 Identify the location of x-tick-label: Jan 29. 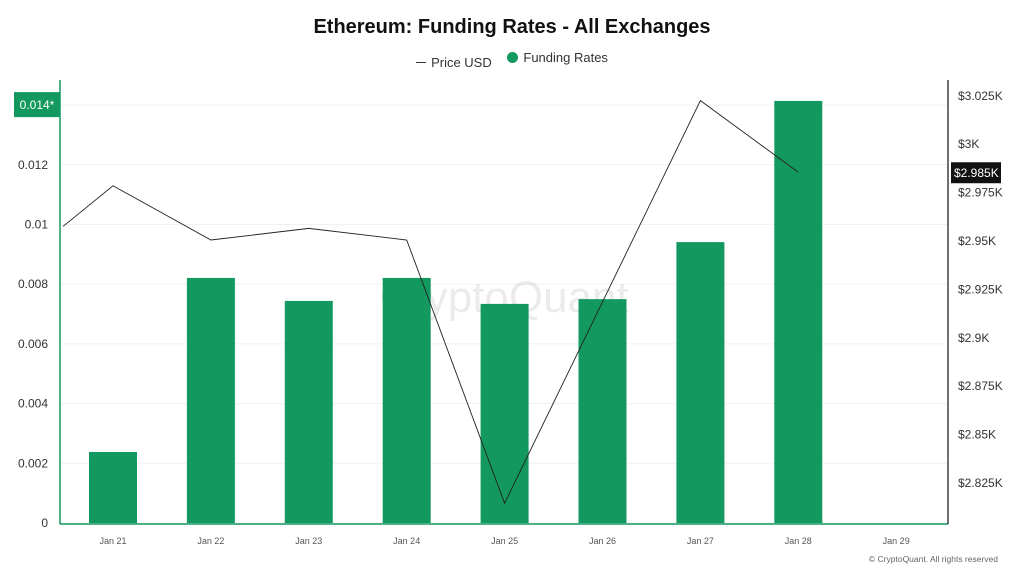
(896, 541).